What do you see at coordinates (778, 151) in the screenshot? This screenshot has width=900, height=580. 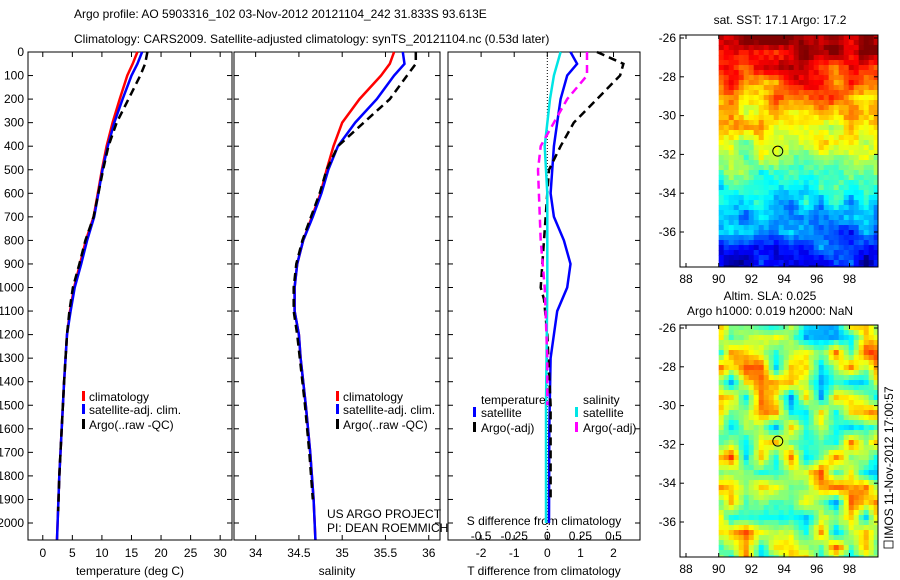 I see `argo-position-marker` at bounding box center [778, 151].